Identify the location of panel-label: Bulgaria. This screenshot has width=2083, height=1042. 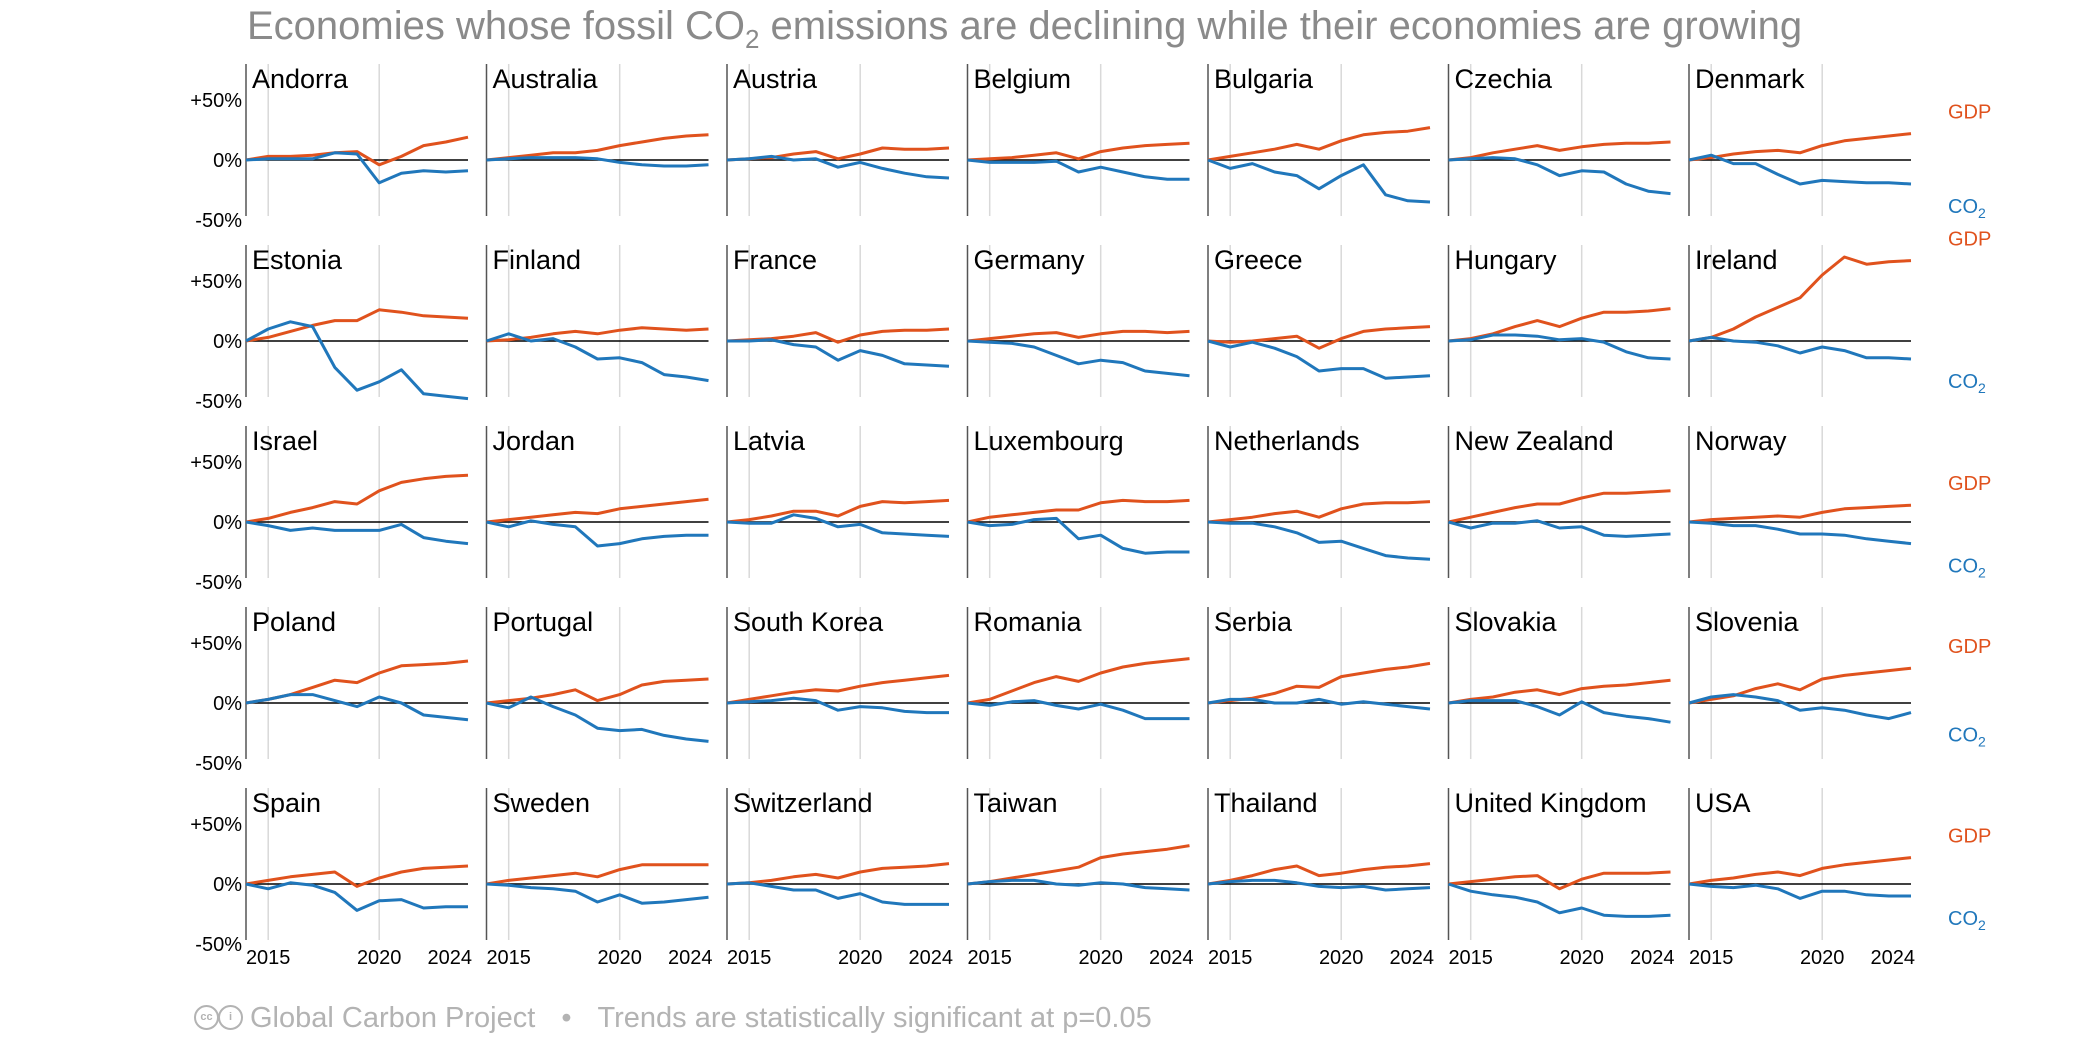
(1264, 79).